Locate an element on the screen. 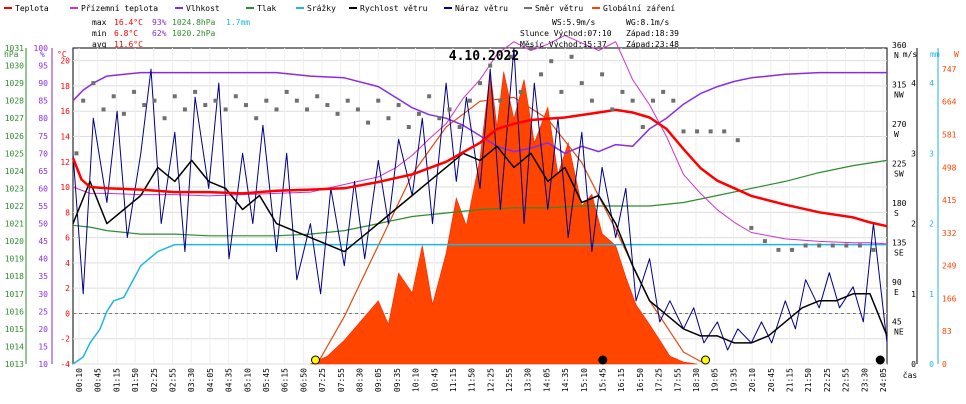 The image size is (966, 404). axis-hpa-tick: 1015 is located at coordinates (14, 329).